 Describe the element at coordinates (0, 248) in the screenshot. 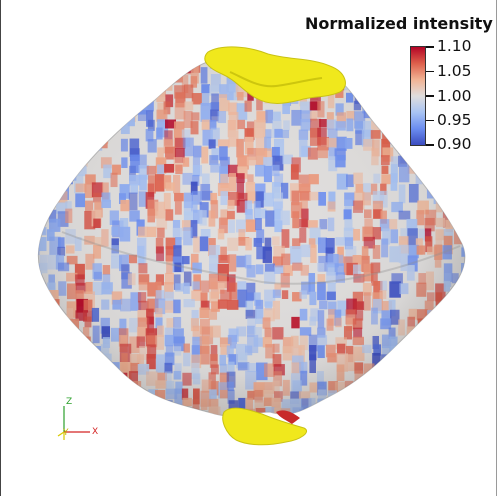

I see `left-border` at that location.